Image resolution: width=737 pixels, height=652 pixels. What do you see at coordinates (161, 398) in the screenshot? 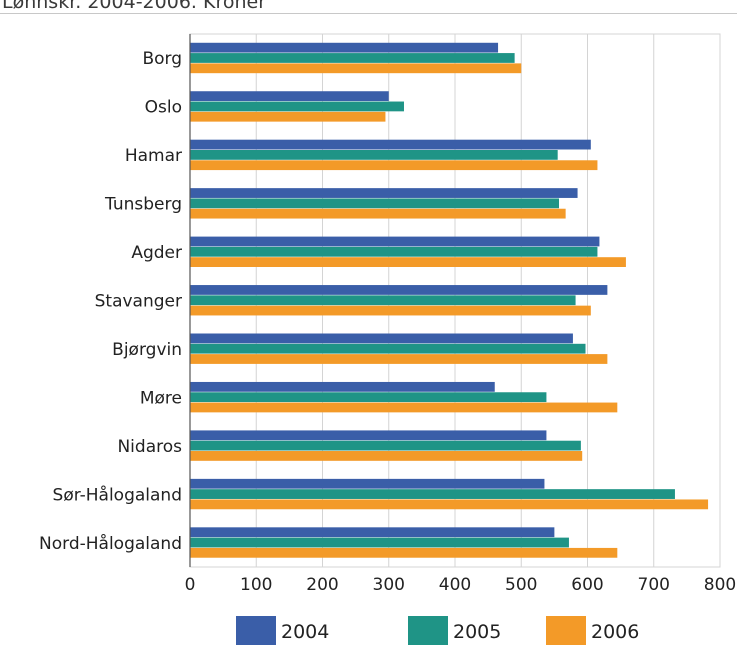
I see `category-label: Møre` at bounding box center [161, 398].